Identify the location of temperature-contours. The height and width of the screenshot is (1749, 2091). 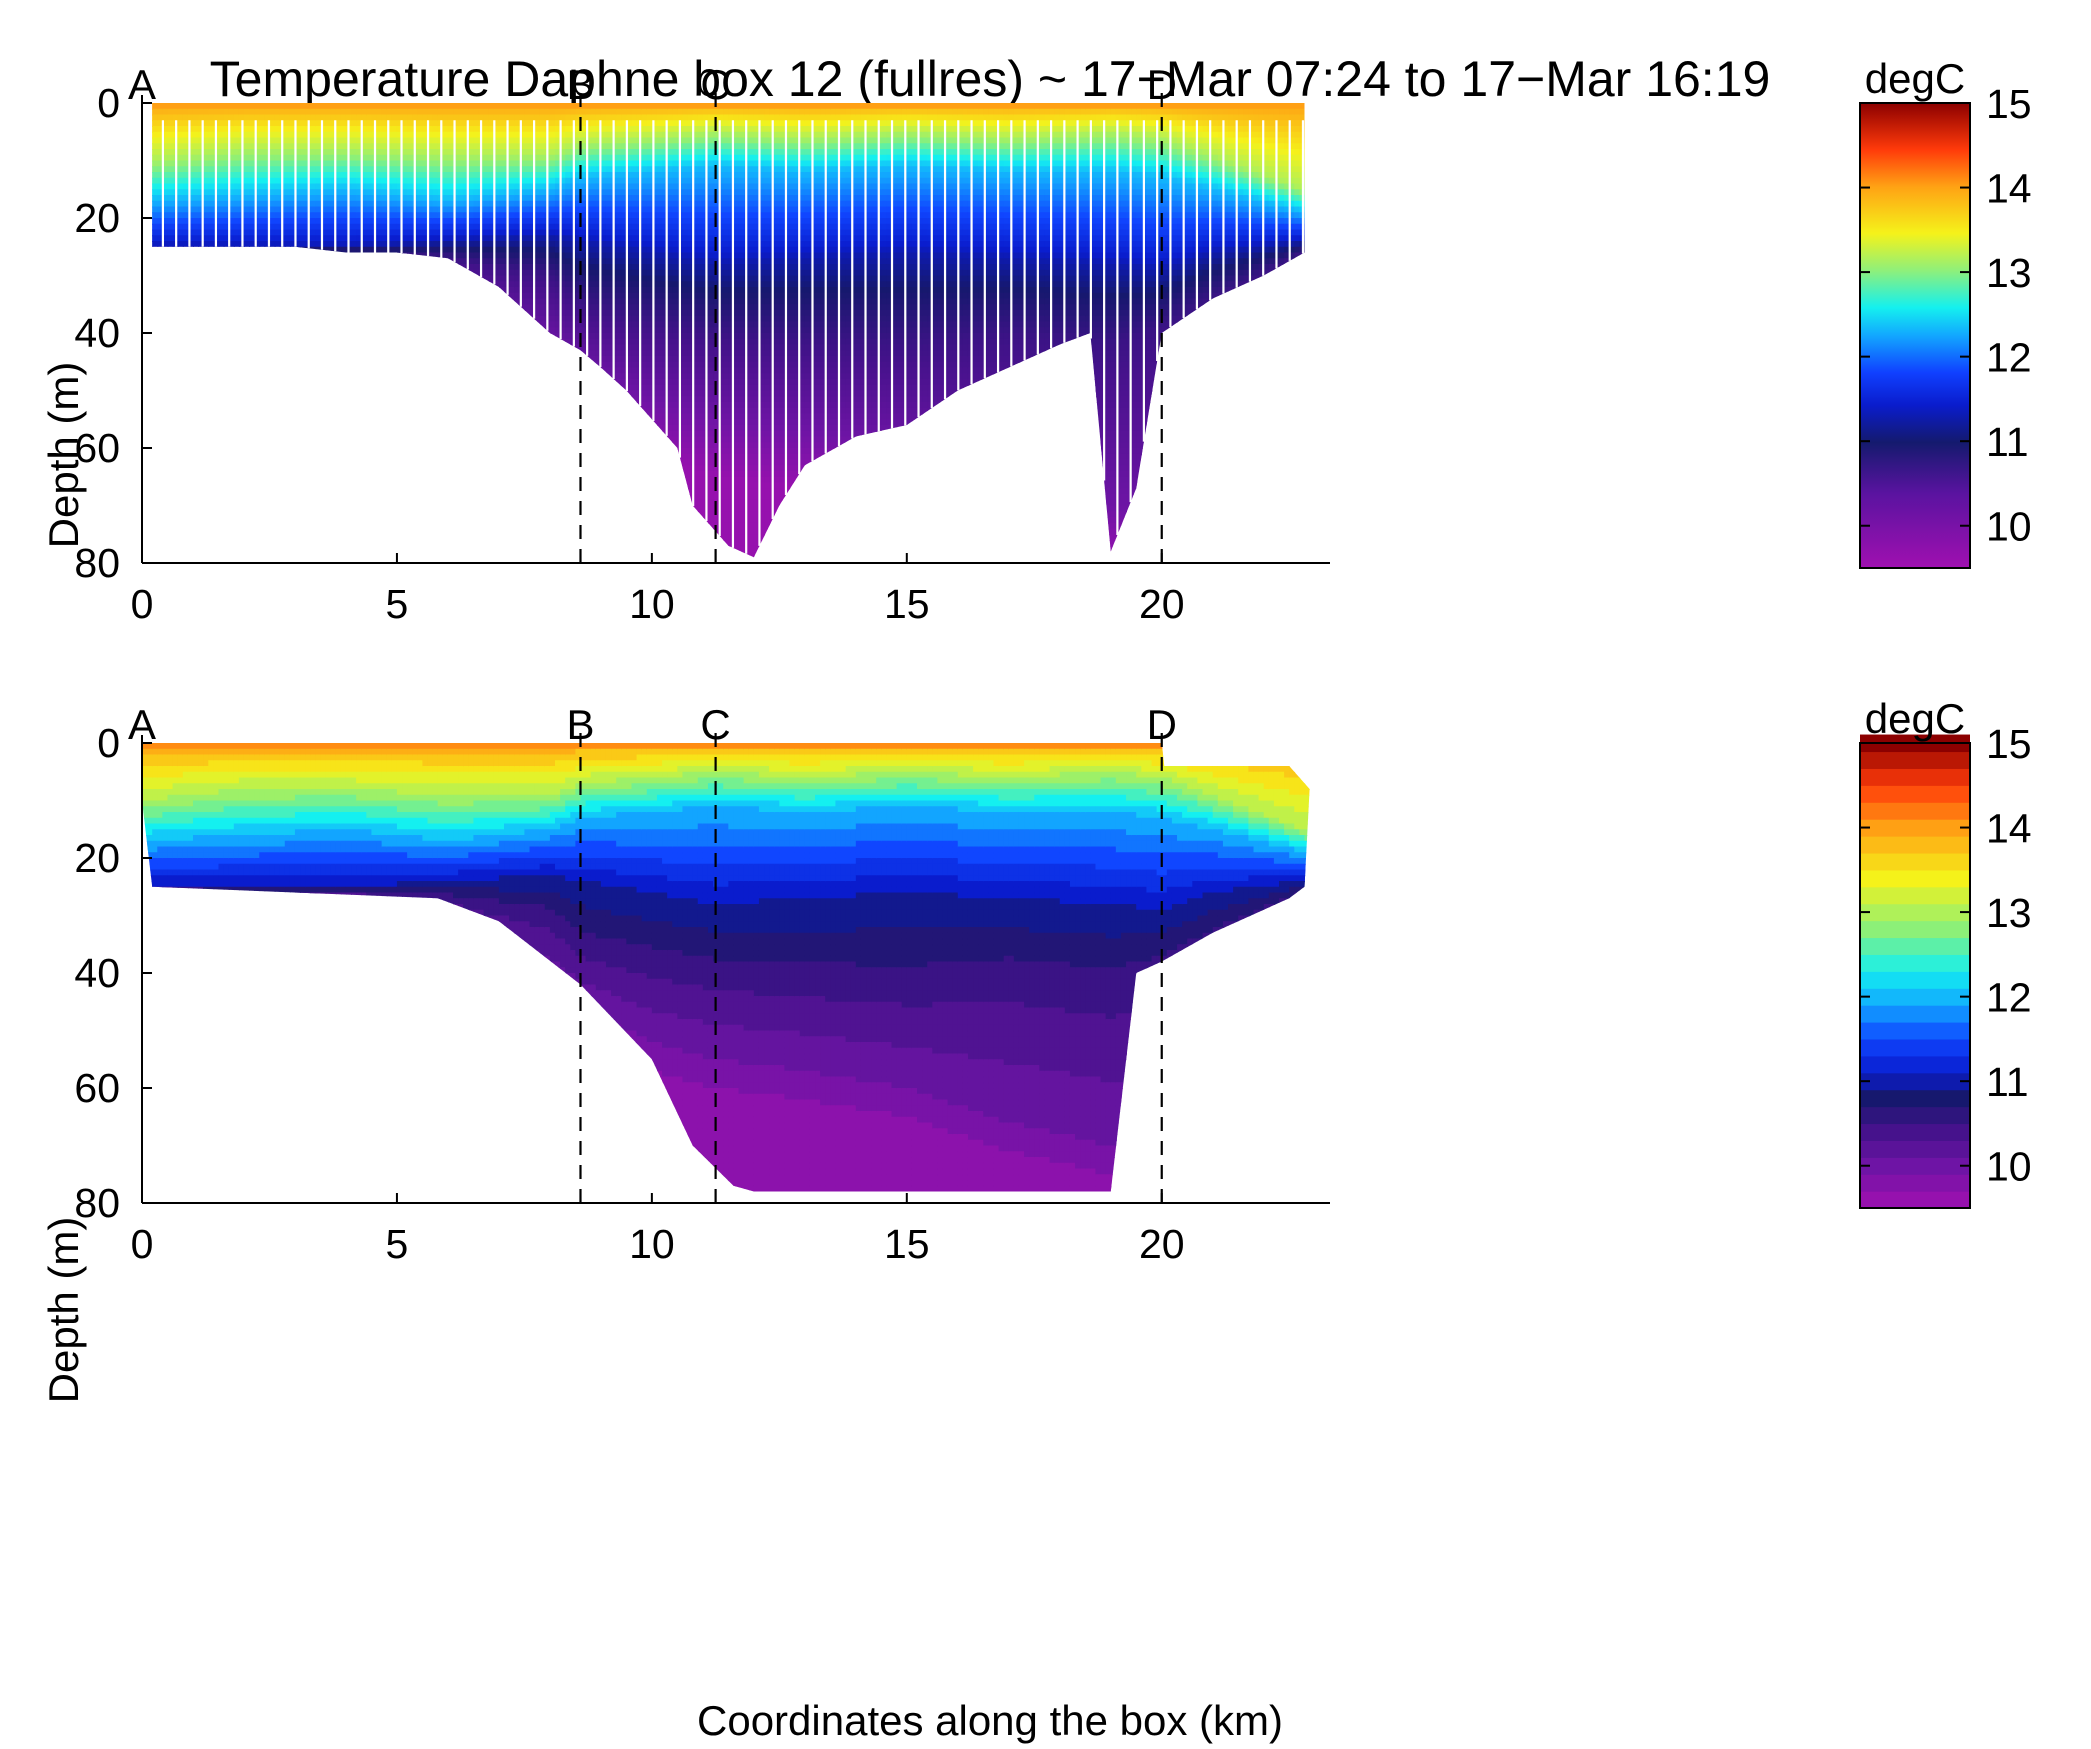
(726, 967).